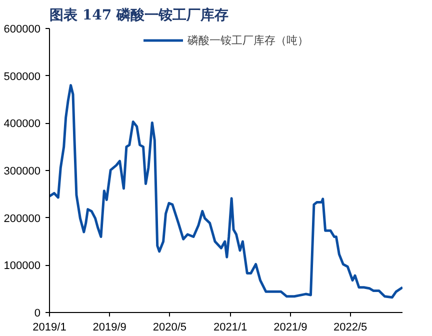  Describe the element at coordinates (248, 40) in the screenshot. I see `legend-label: 磷酸一铵工厂库存（吨）` at that location.